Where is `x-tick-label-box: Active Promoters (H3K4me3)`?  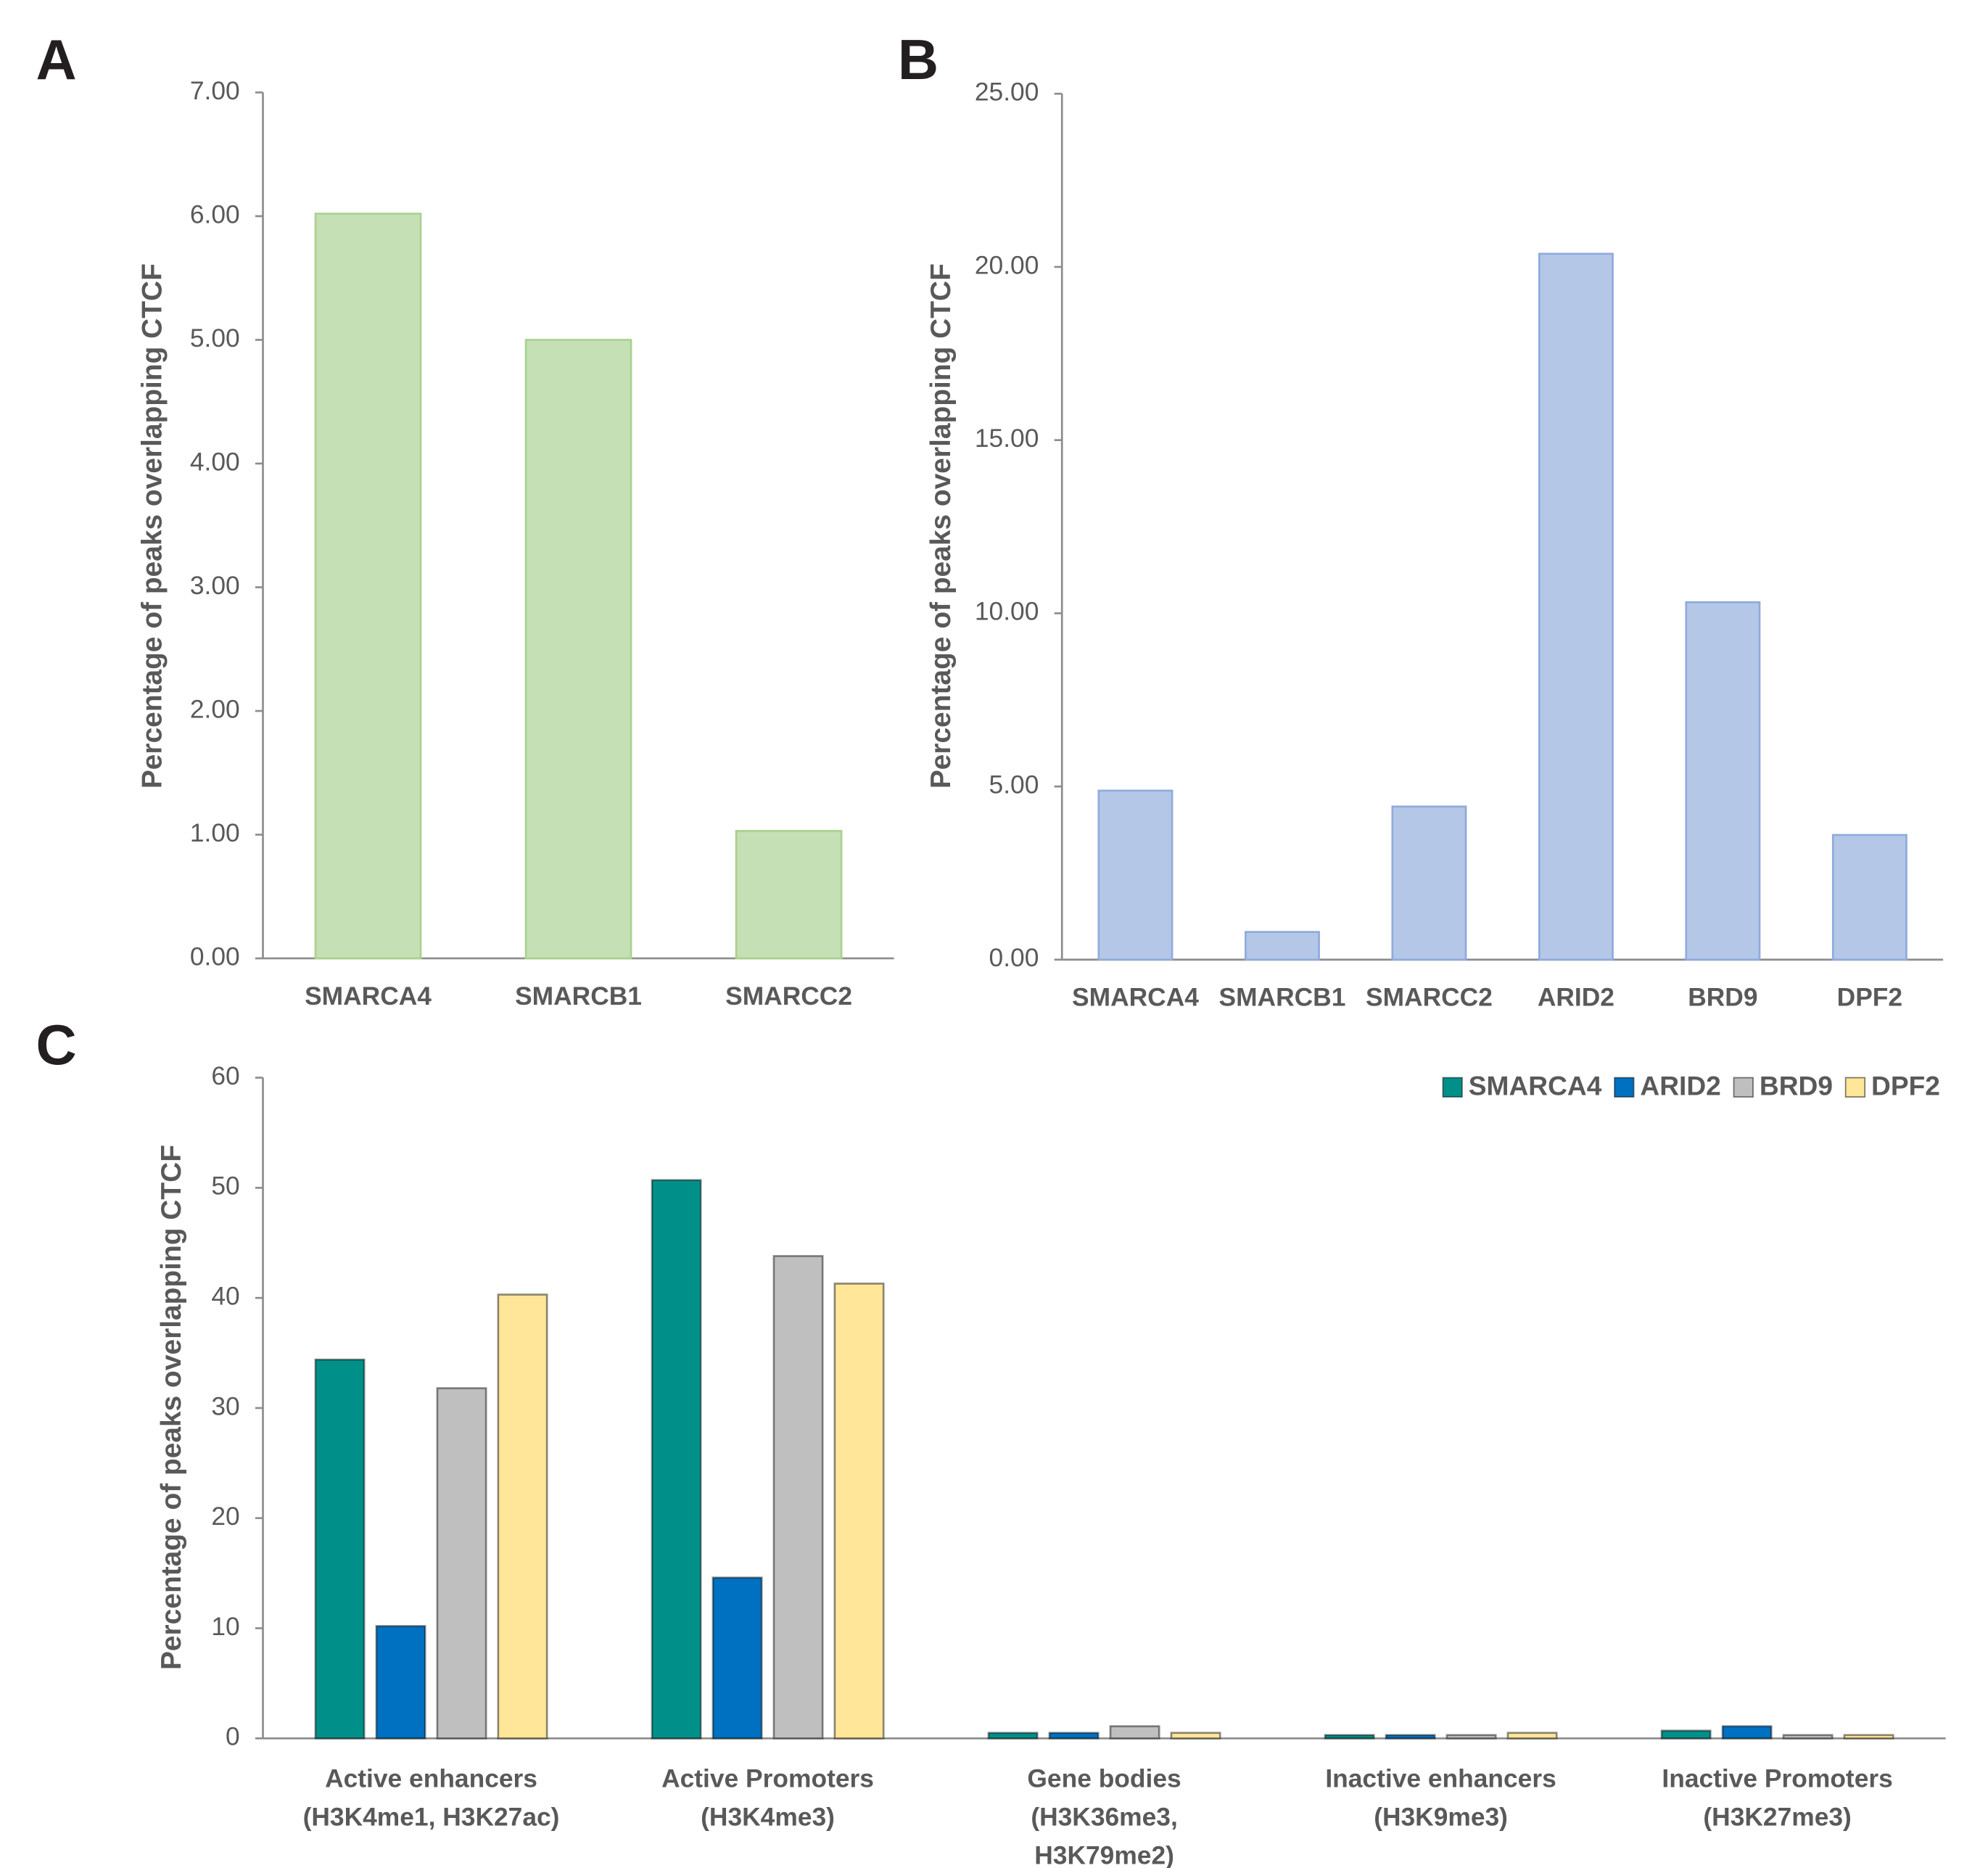
x-tick-label-box: Active Promoters (H3K4me3) is located at coordinates (767, 1799).